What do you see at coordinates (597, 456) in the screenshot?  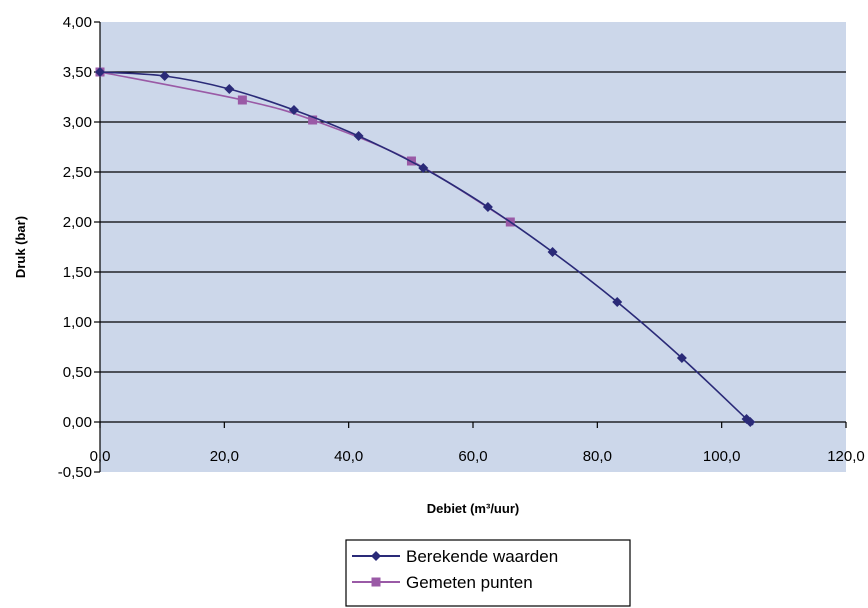 I see `x-tick-label: 80,0` at bounding box center [597, 456].